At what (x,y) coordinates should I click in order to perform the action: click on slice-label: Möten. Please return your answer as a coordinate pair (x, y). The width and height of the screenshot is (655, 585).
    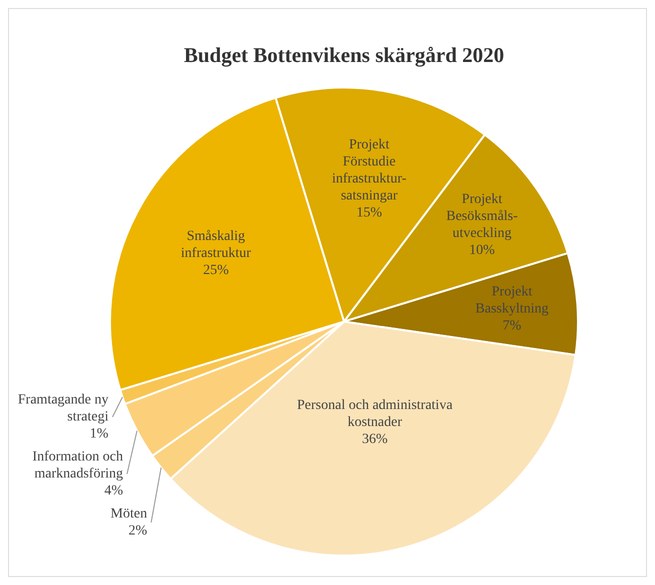
    Looking at the image, I should click on (129, 514).